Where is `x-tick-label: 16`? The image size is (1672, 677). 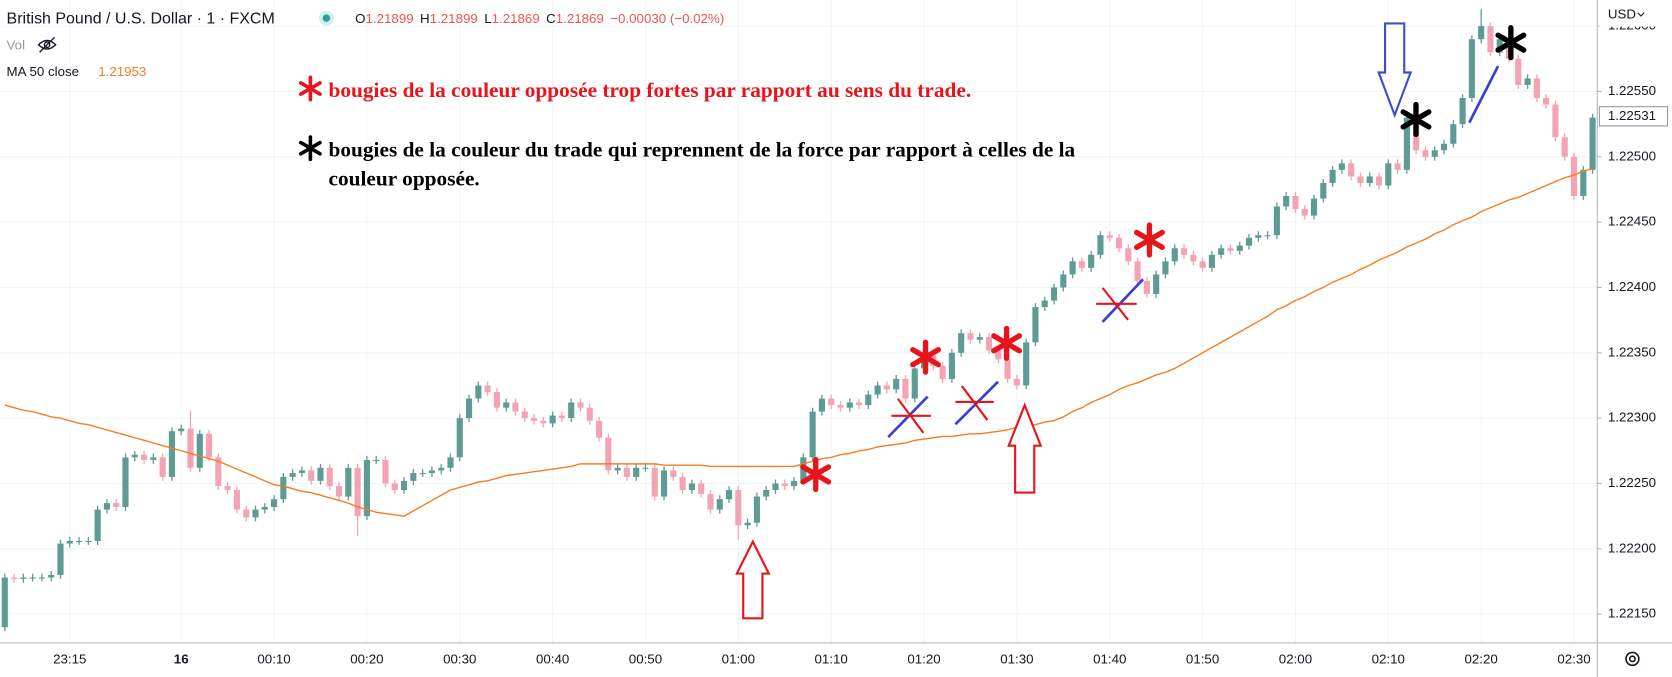 x-tick-label: 16 is located at coordinates (181, 658).